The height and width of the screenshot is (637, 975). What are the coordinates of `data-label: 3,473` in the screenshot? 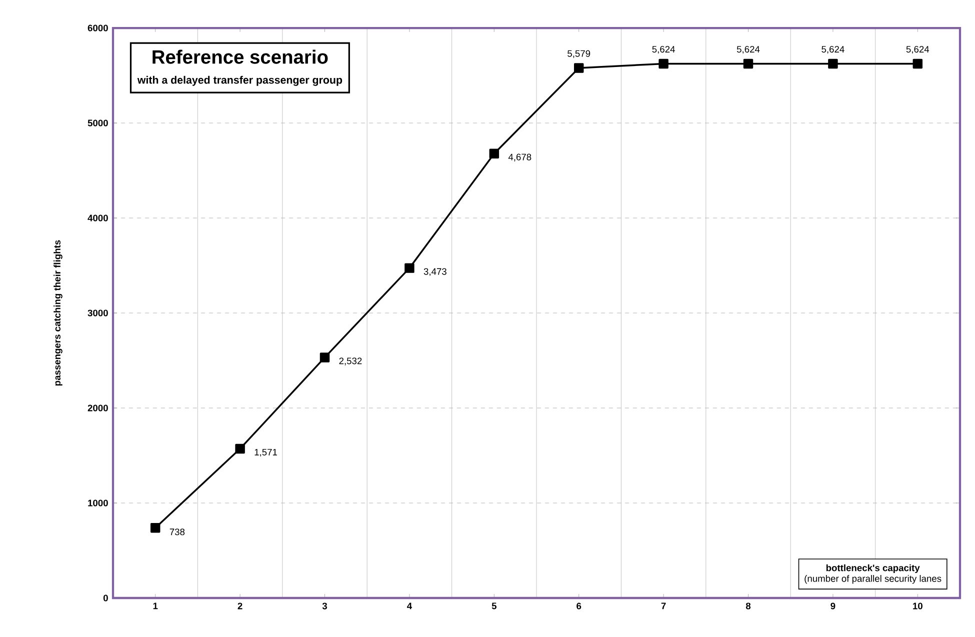 It's located at (435, 272).